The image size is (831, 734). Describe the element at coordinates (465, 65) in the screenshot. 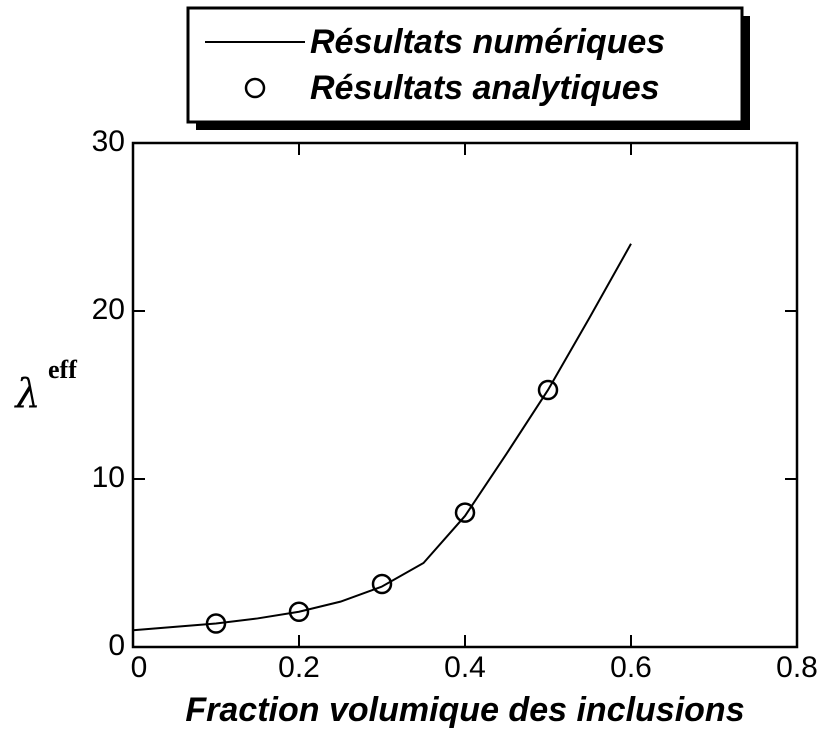

I see `legend-box` at that location.